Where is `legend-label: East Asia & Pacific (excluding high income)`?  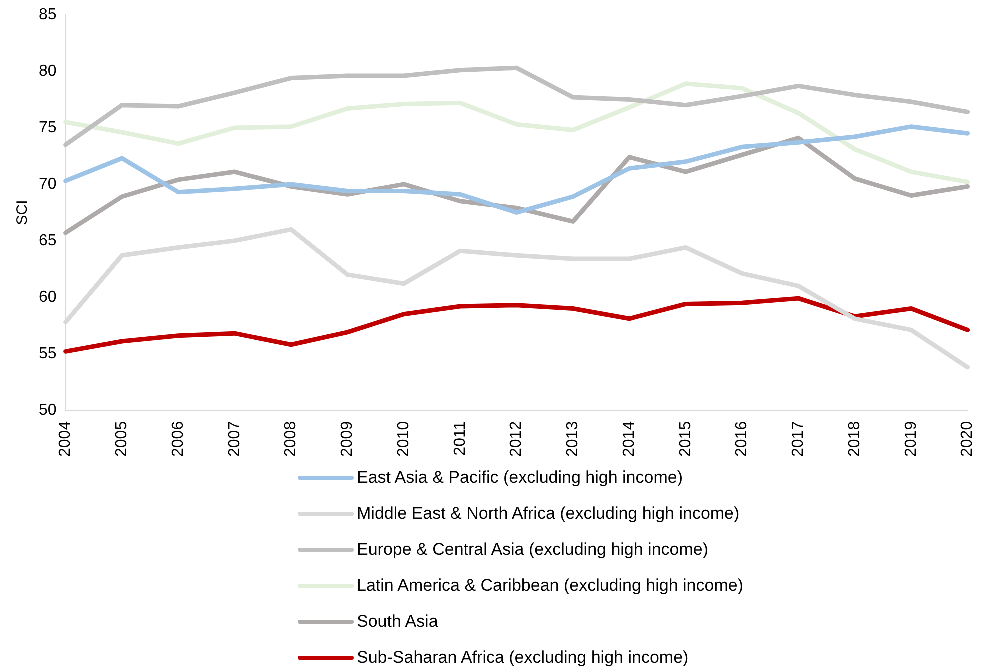
legend-label: East Asia & Pacific (excluding high income) is located at coordinates (520, 478).